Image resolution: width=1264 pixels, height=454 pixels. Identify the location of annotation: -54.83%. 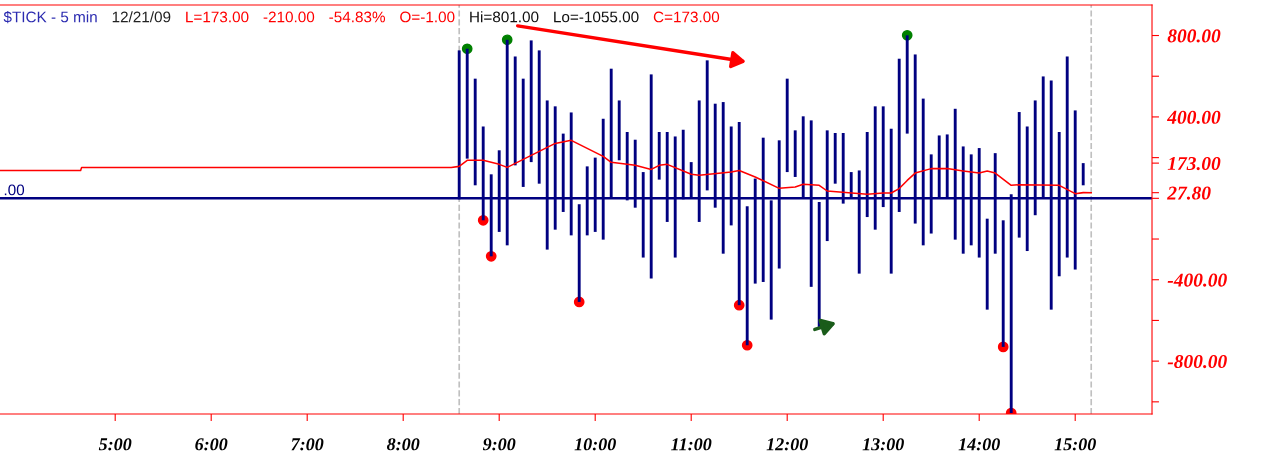
(357, 17).